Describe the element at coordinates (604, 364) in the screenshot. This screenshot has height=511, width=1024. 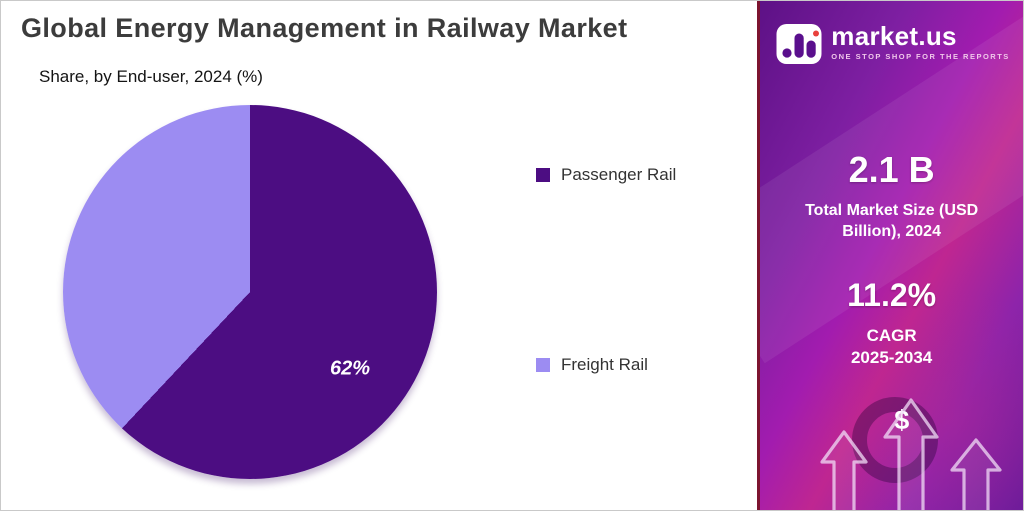
I see `legend-label-freight-rail: Freight Rail` at that location.